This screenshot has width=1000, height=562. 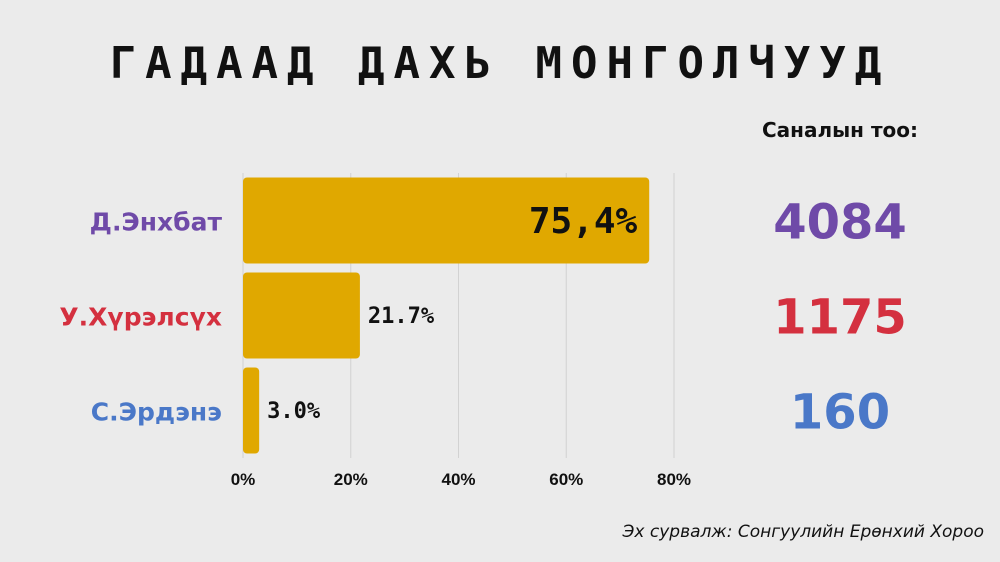 What do you see at coordinates (840, 130) in the screenshot?
I see `votes-header: Саналын тоо:` at bounding box center [840, 130].